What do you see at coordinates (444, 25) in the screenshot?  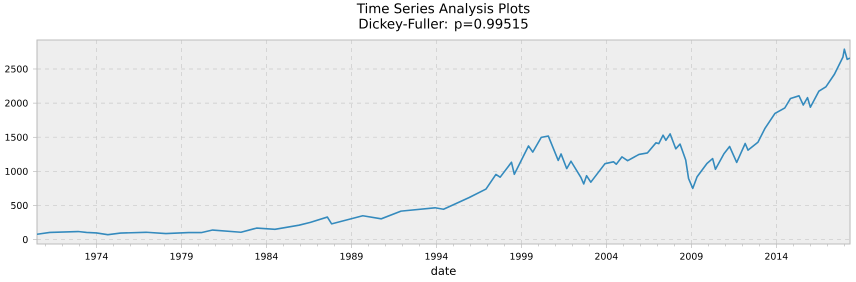 I see `chart-subtitle: Dickey-Fuller: p=0.99515` at bounding box center [444, 25].